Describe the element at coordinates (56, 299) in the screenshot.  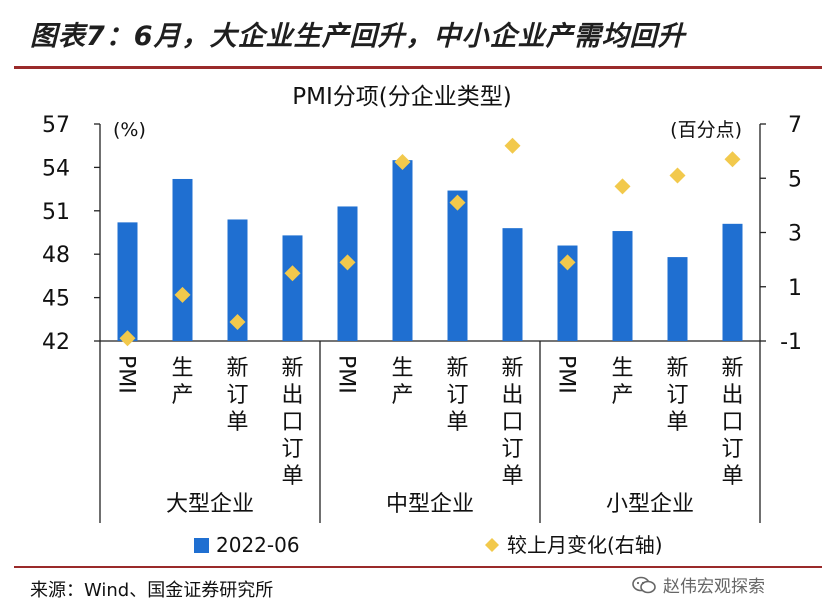
I see `left-tick-label: 45` at that location.